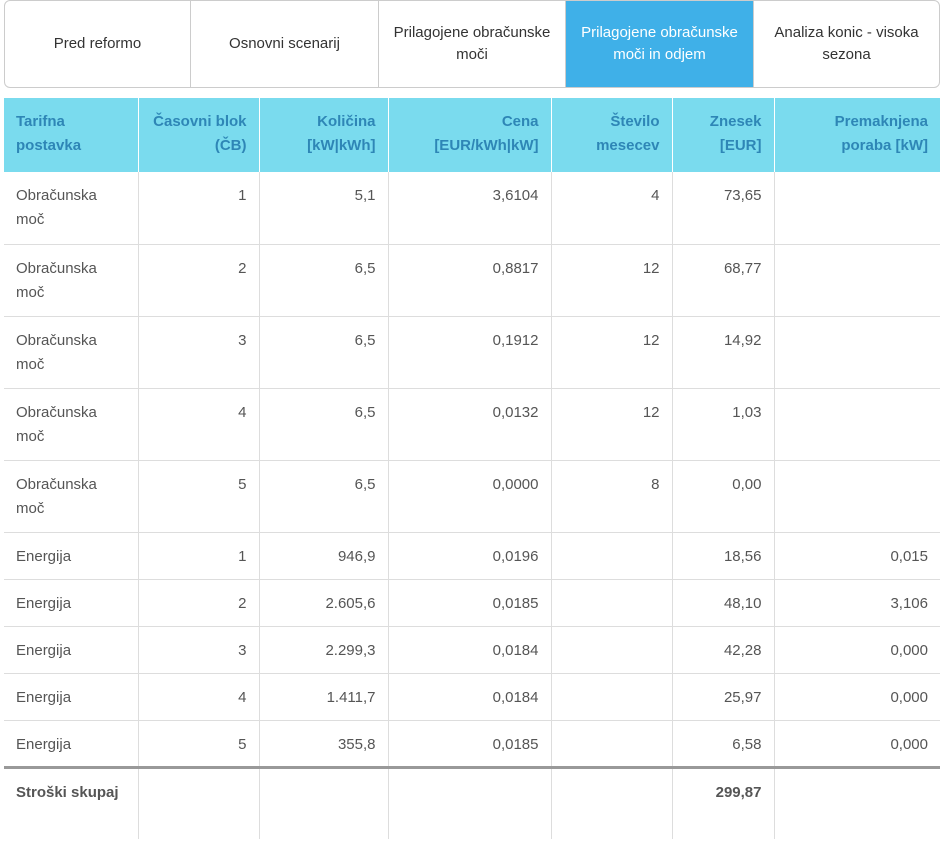 The width and height of the screenshot is (940, 845). What do you see at coordinates (660, 44) in the screenshot?
I see `tab-prilagojene-obracunske-moci-in-odjem: Prilagojene obračunske moči in odjem` at bounding box center [660, 44].